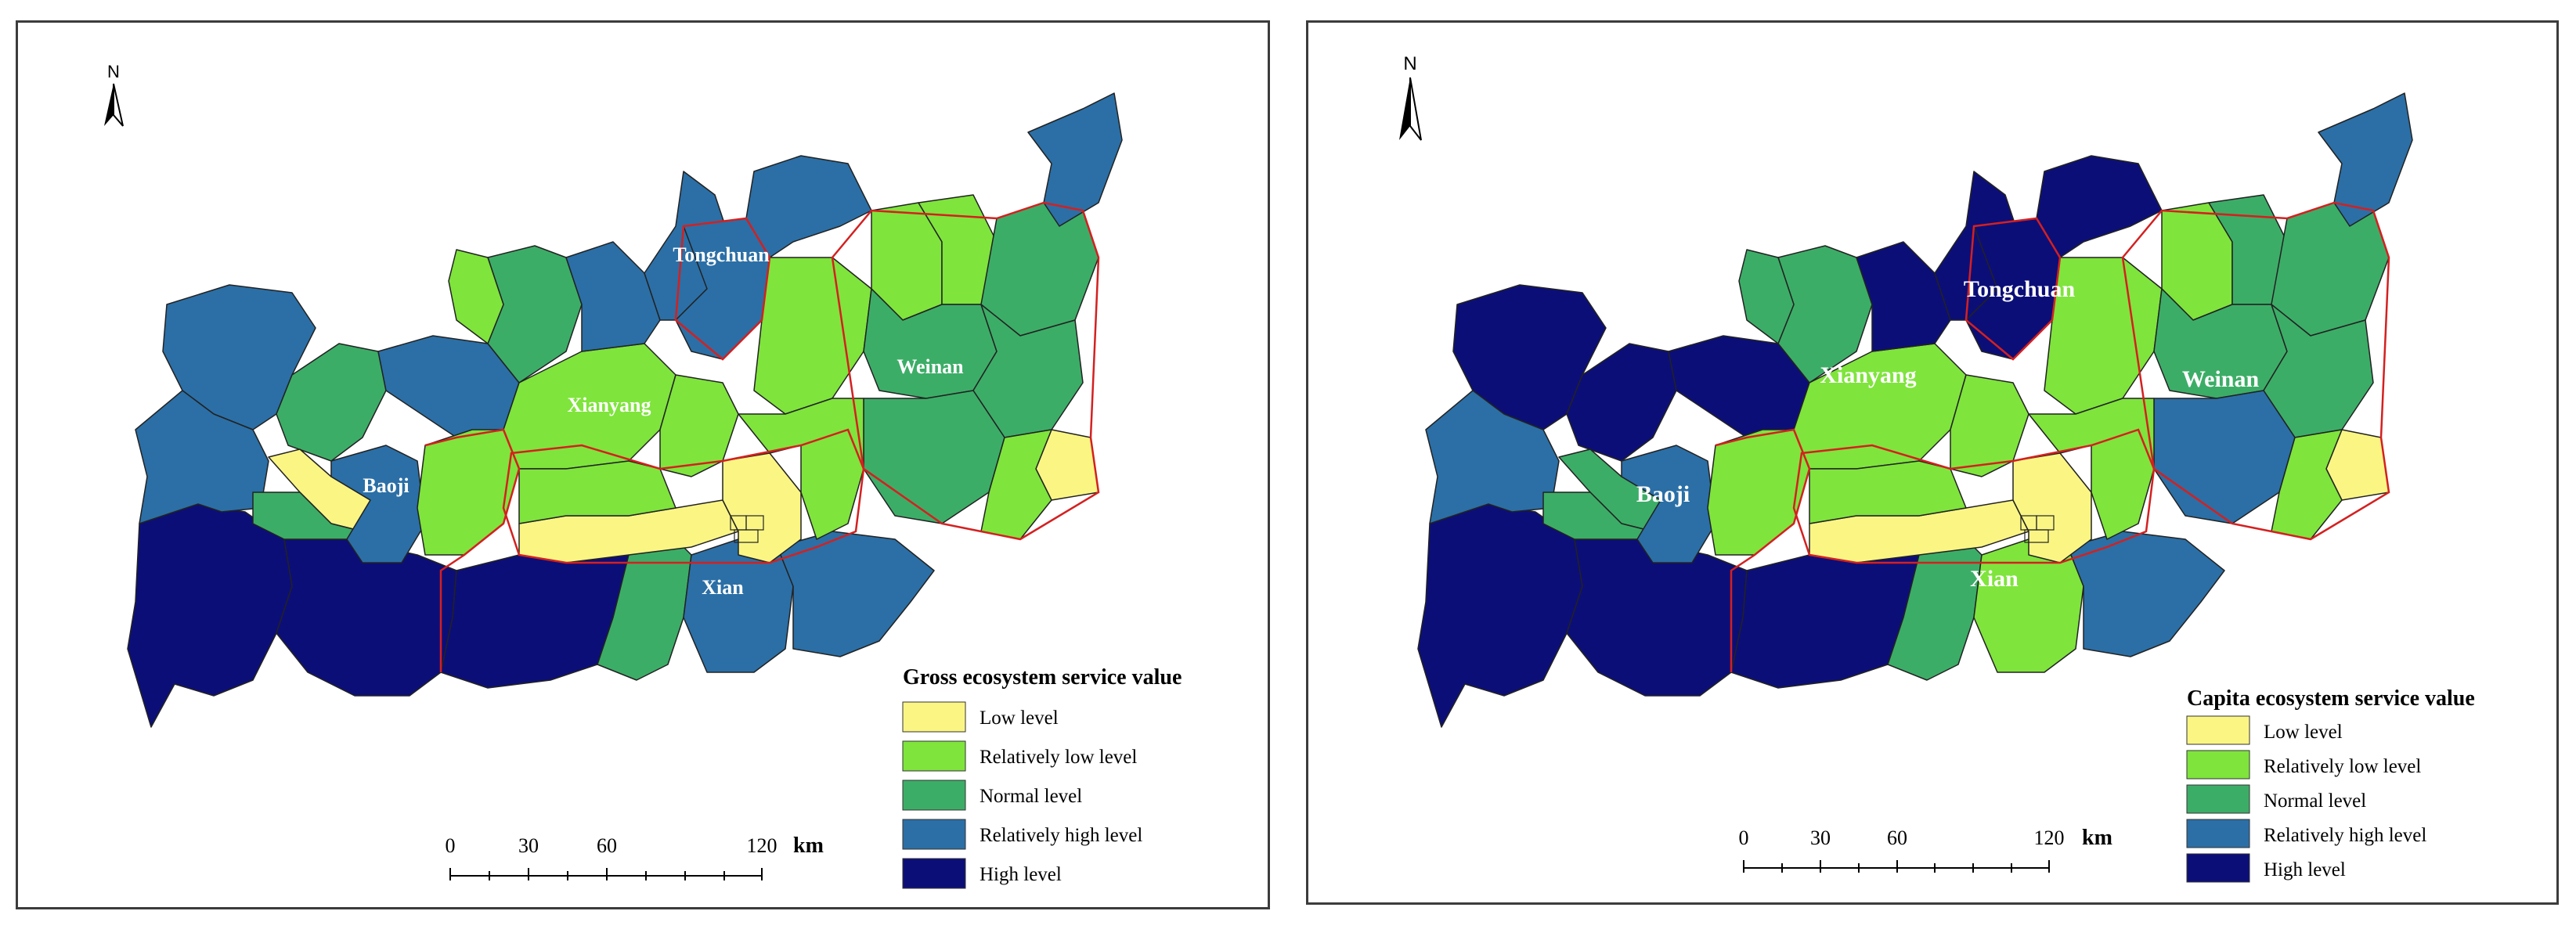 This screenshot has height=929, width=2576. Describe the element at coordinates (2331, 698) in the screenshot. I see `legend-title: Capita ecosystem service value` at that location.